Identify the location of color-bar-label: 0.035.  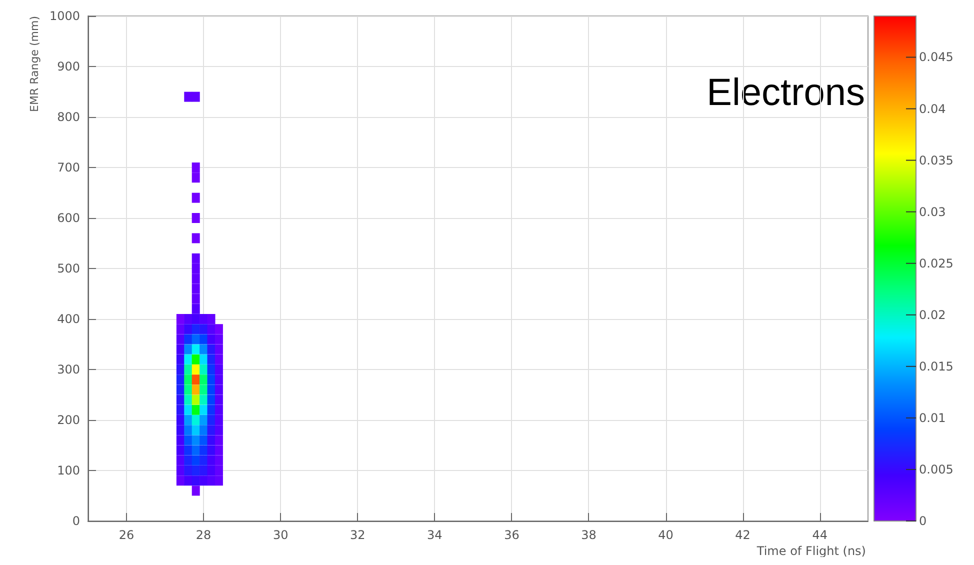
(936, 160).